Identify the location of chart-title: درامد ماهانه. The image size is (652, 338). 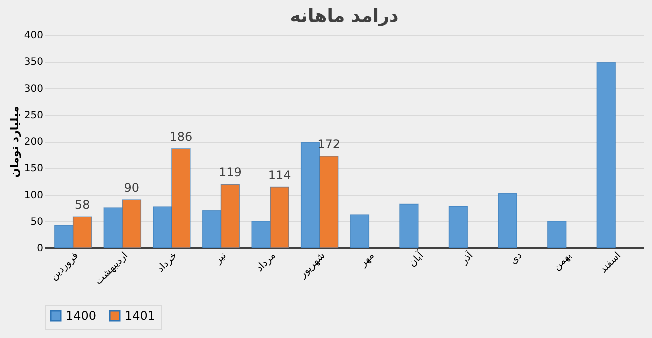
(344, 16).